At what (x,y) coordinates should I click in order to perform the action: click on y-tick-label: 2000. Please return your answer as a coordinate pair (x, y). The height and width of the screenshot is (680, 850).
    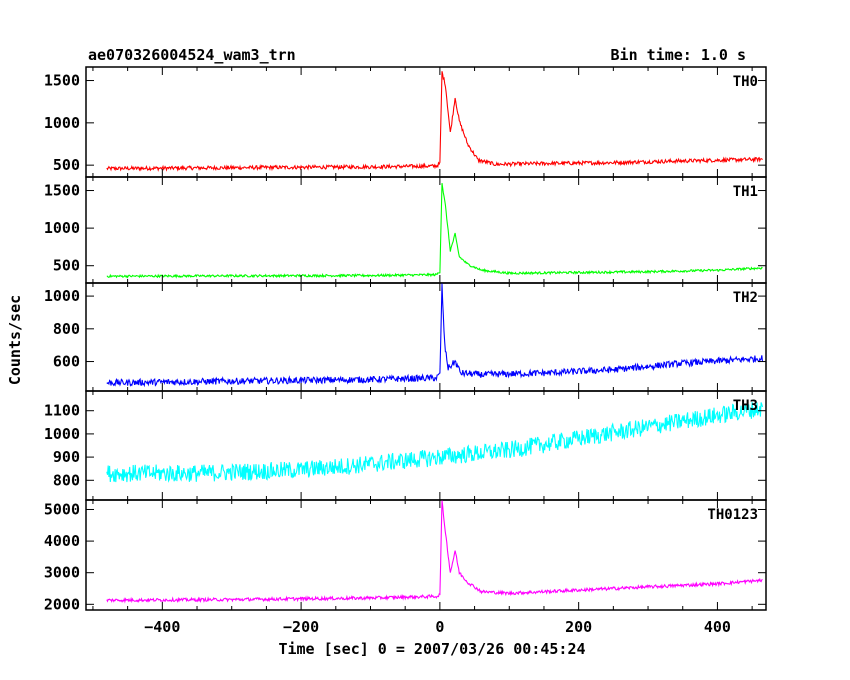
    Looking at the image, I should click on (62, 604).